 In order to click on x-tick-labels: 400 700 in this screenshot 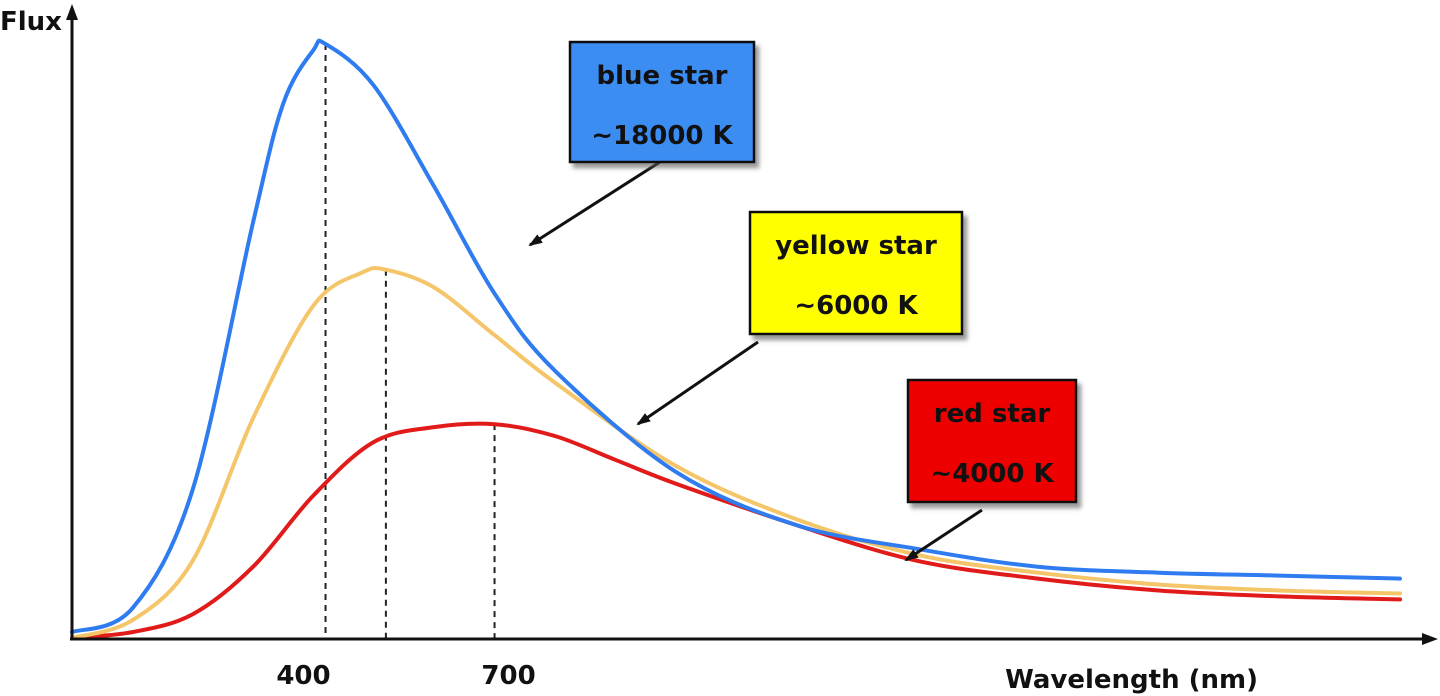, I will do `click(405, 676)`.